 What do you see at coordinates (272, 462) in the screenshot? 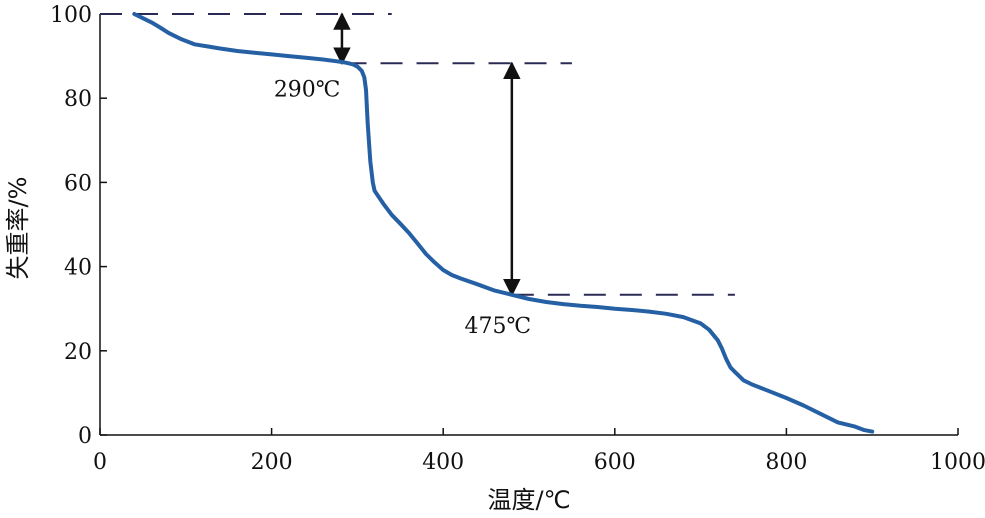
I see `x-tick-label: 200` at bounding box center [272, 462].